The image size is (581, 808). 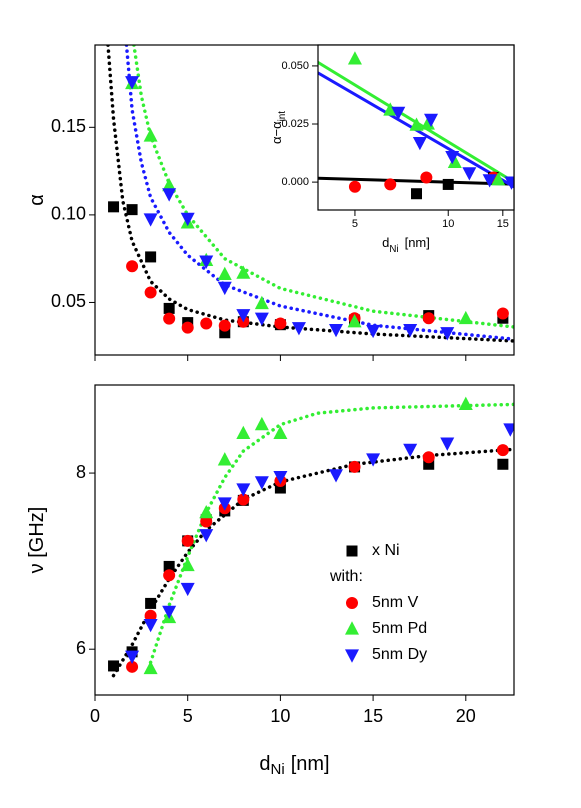 I want to click on legend-header: with:, so click(x=346, y=576).